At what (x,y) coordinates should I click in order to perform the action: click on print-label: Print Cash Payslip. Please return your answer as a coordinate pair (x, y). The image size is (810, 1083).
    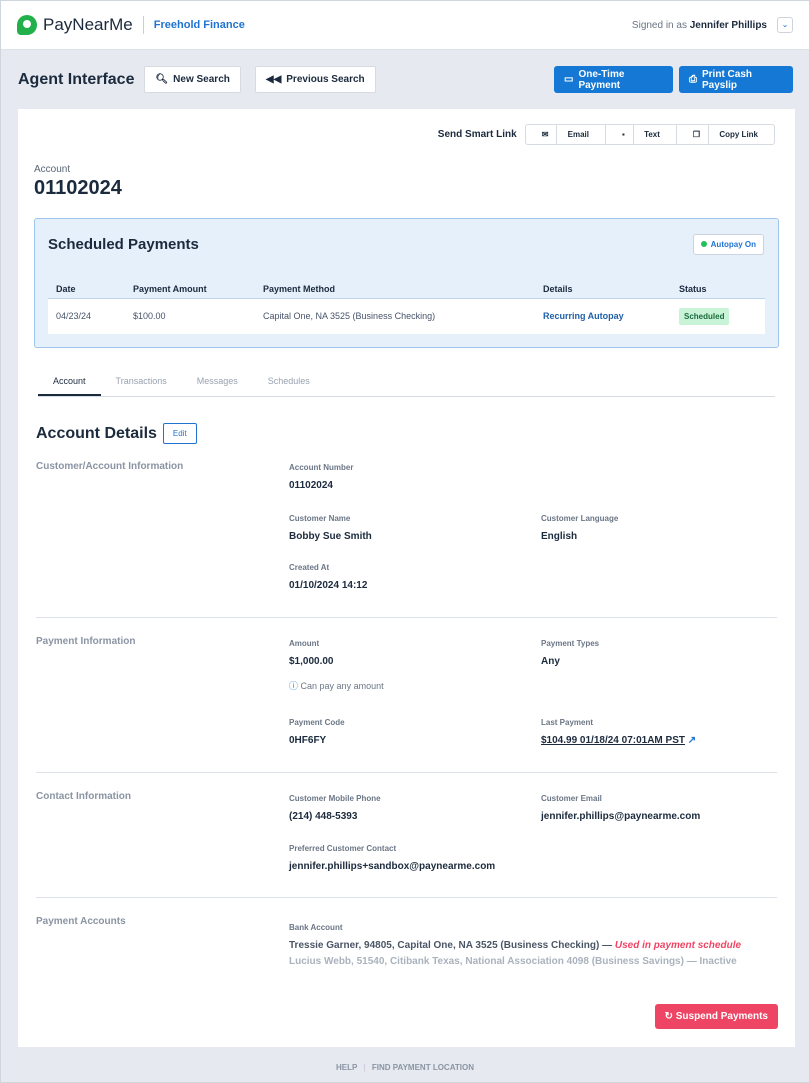
    Looking at the image, I should click on (727, 79).